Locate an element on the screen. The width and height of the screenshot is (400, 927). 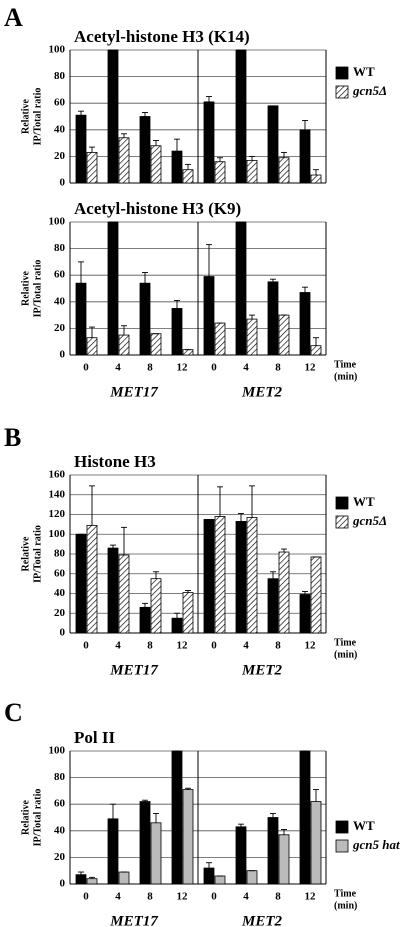
chart-title: Acetyl-histone H3 (K14) is located at coordinates (162, 36).